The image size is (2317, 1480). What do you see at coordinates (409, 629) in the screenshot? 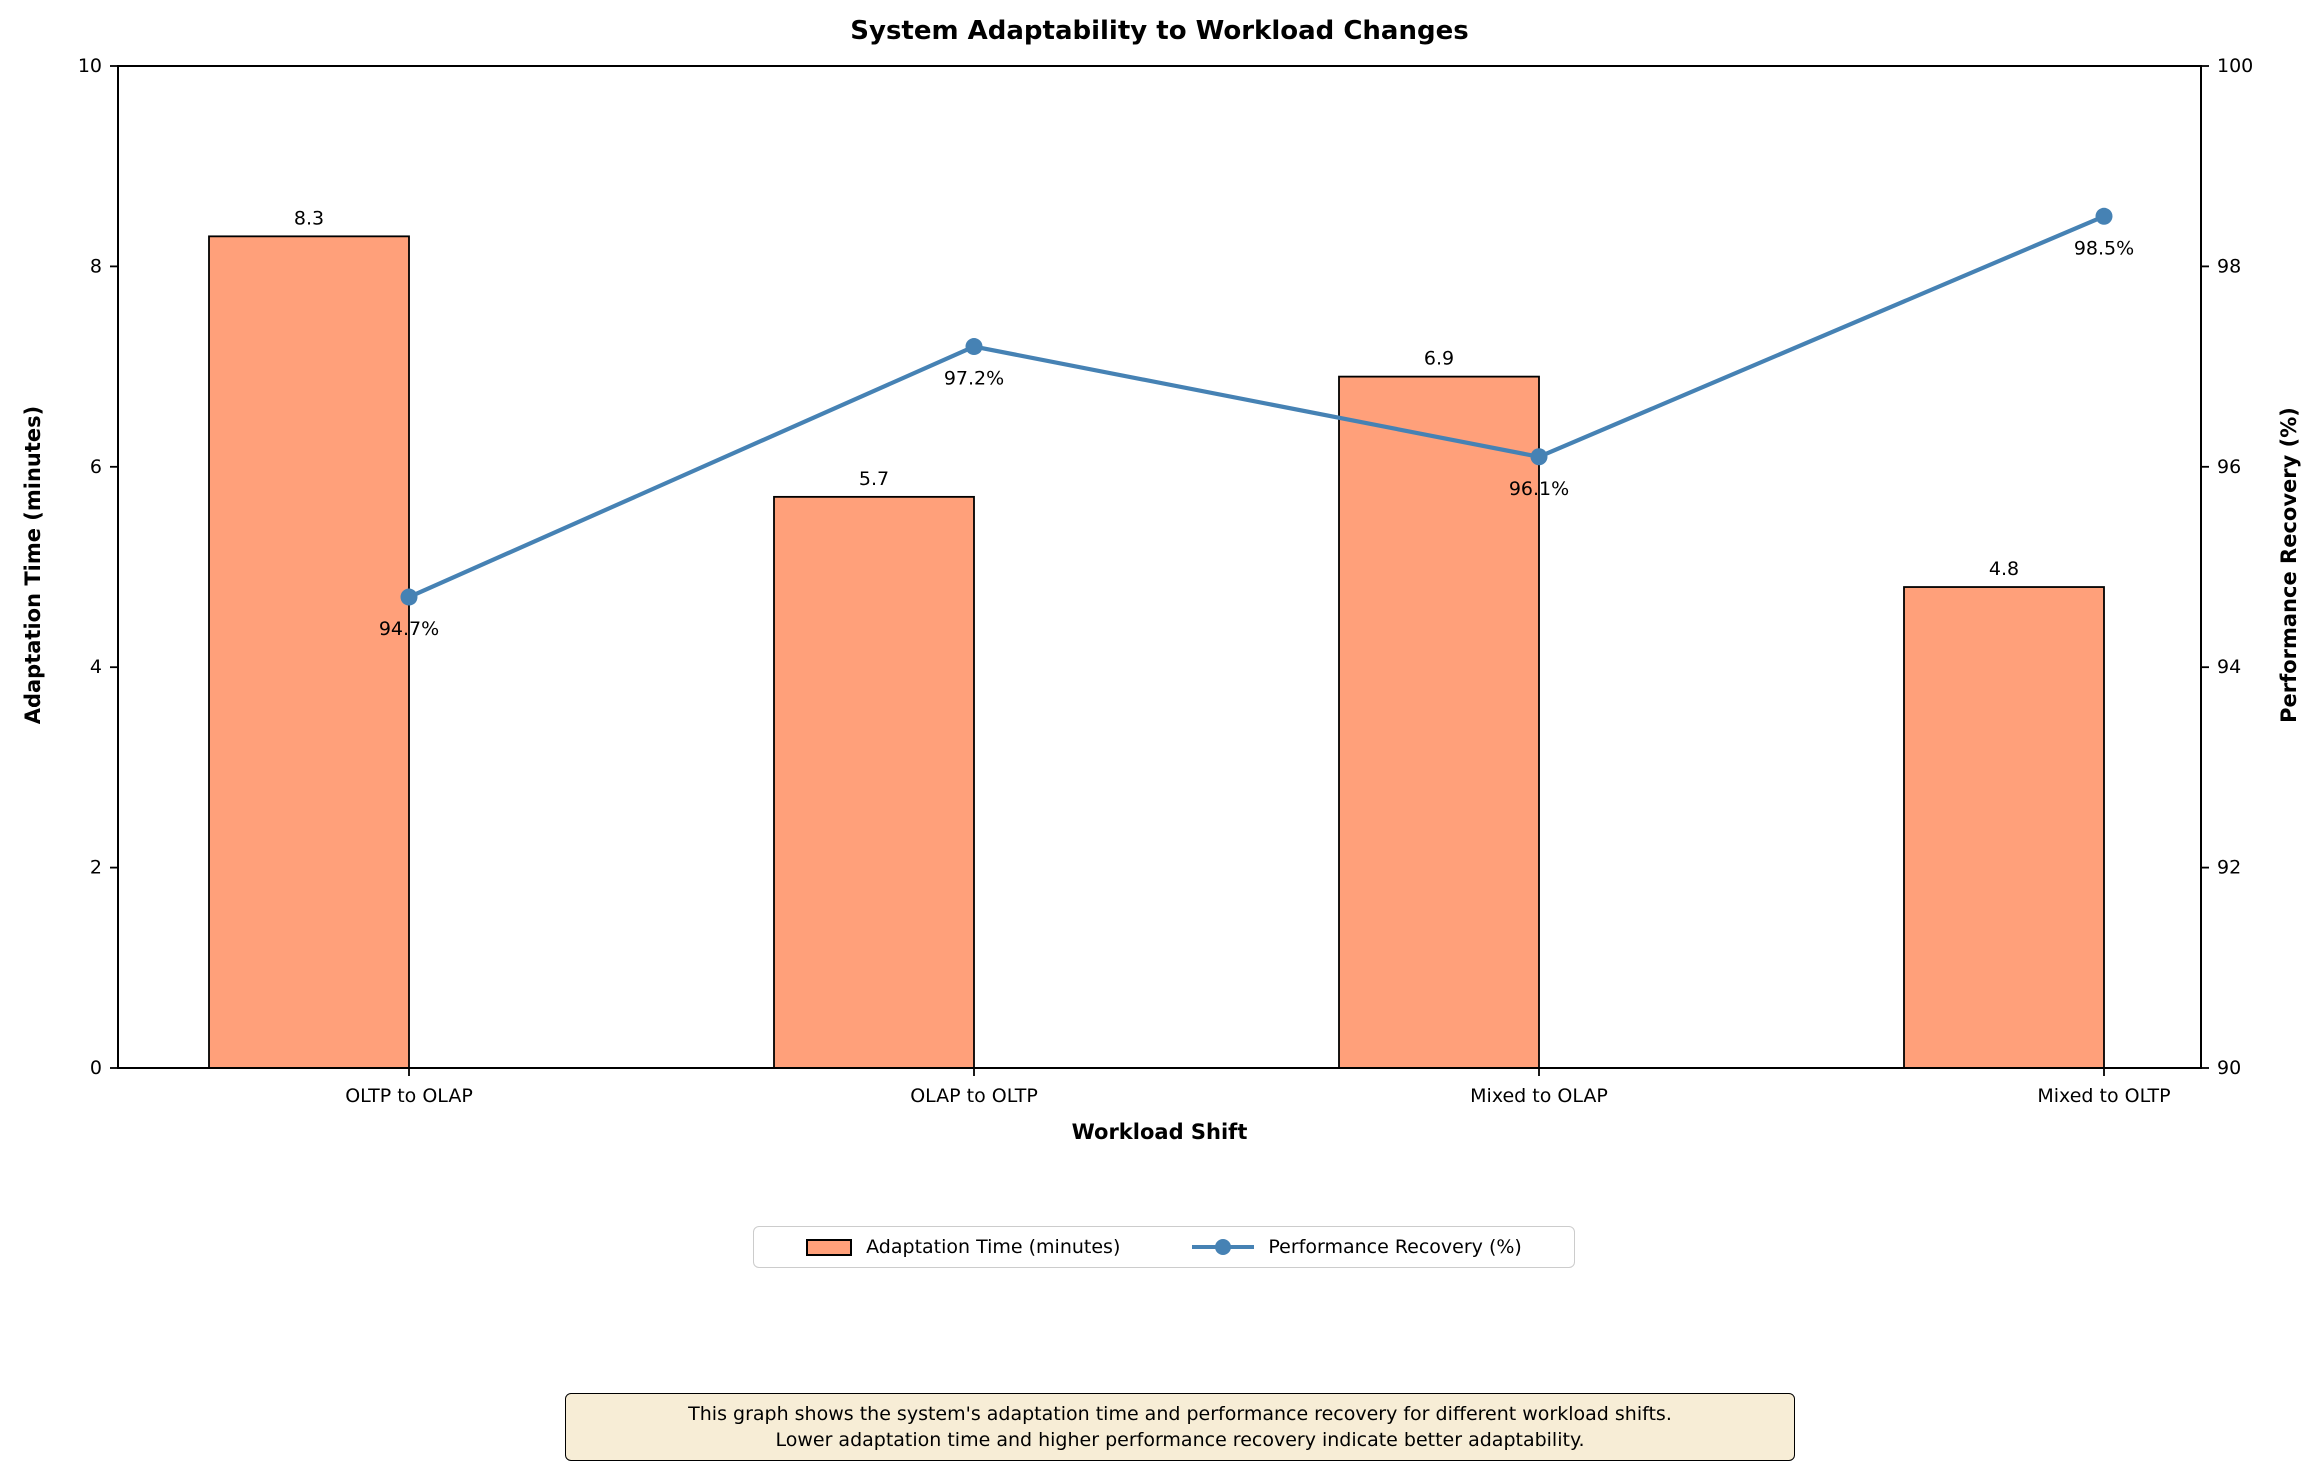
I see `point-value-label: 94.7%` at bounding box center [409, 629].